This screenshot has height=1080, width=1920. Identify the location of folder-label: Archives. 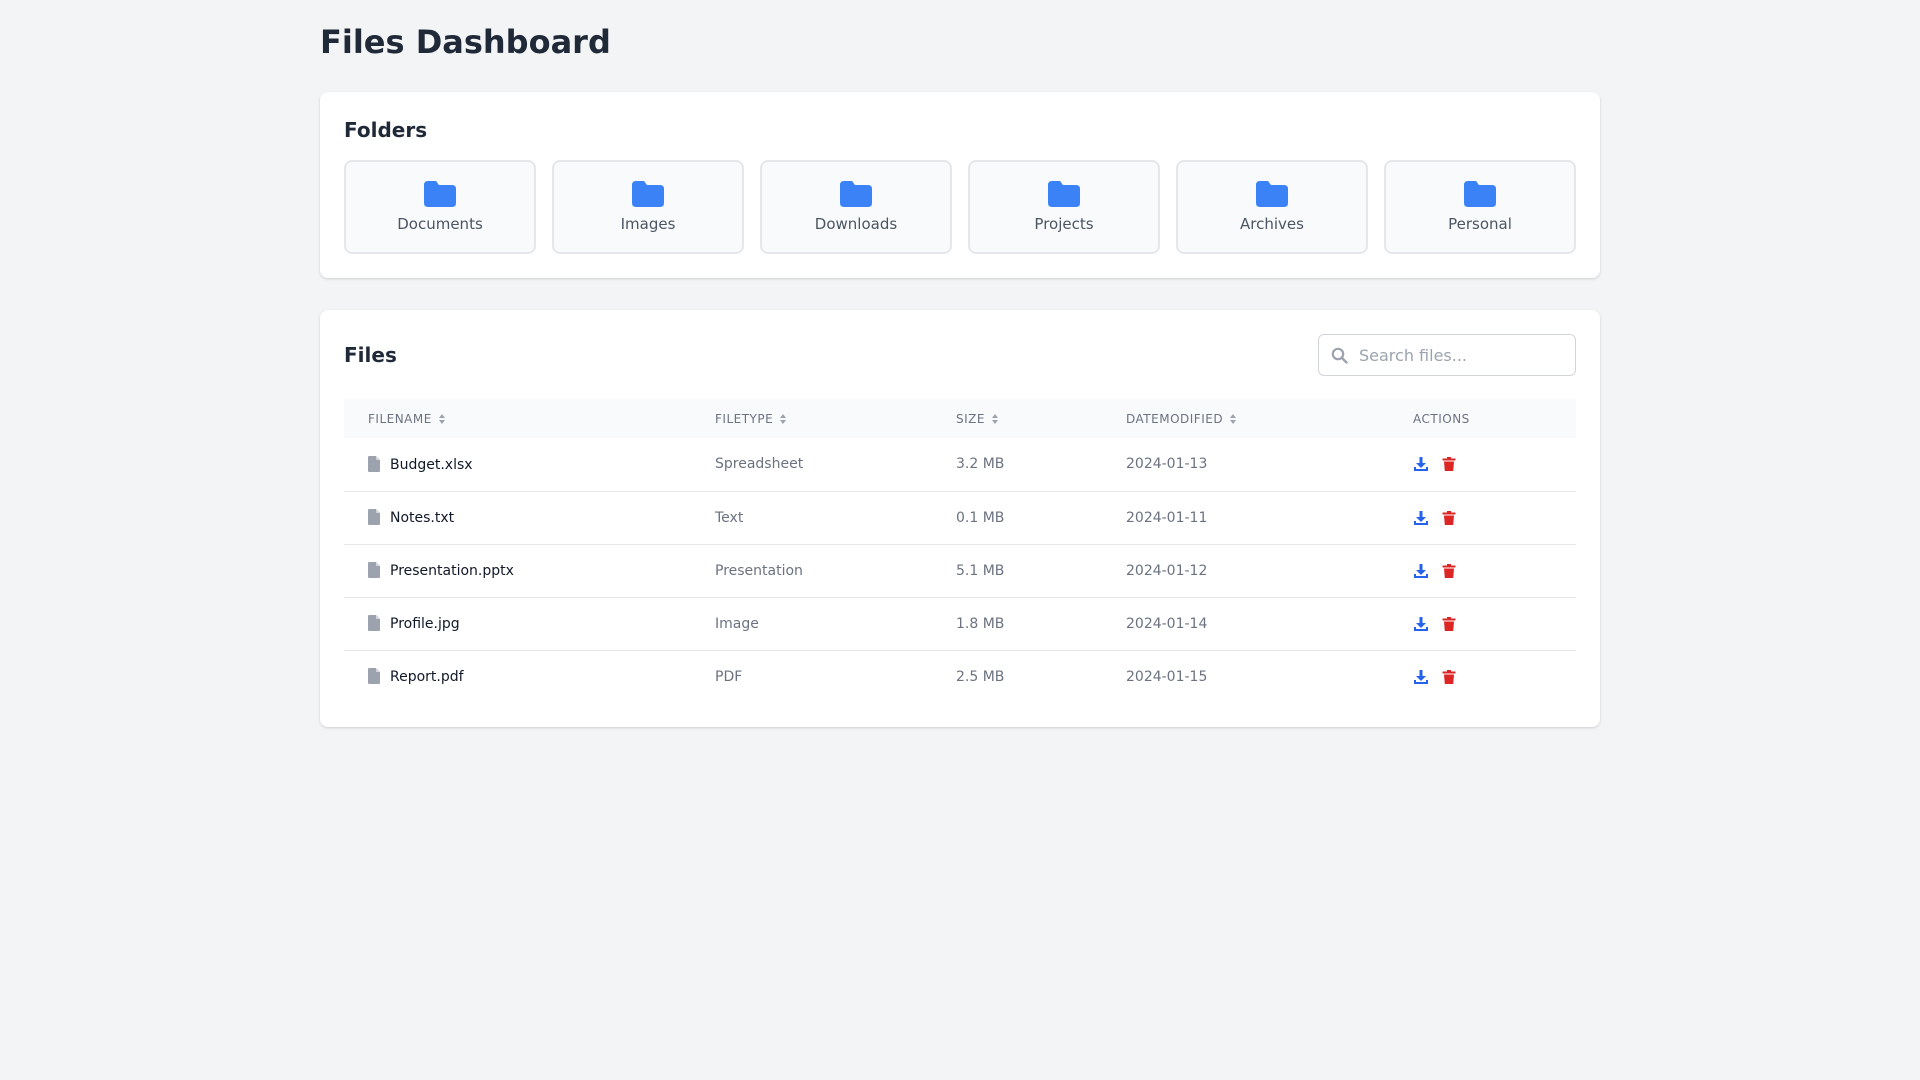
(1272, 224).